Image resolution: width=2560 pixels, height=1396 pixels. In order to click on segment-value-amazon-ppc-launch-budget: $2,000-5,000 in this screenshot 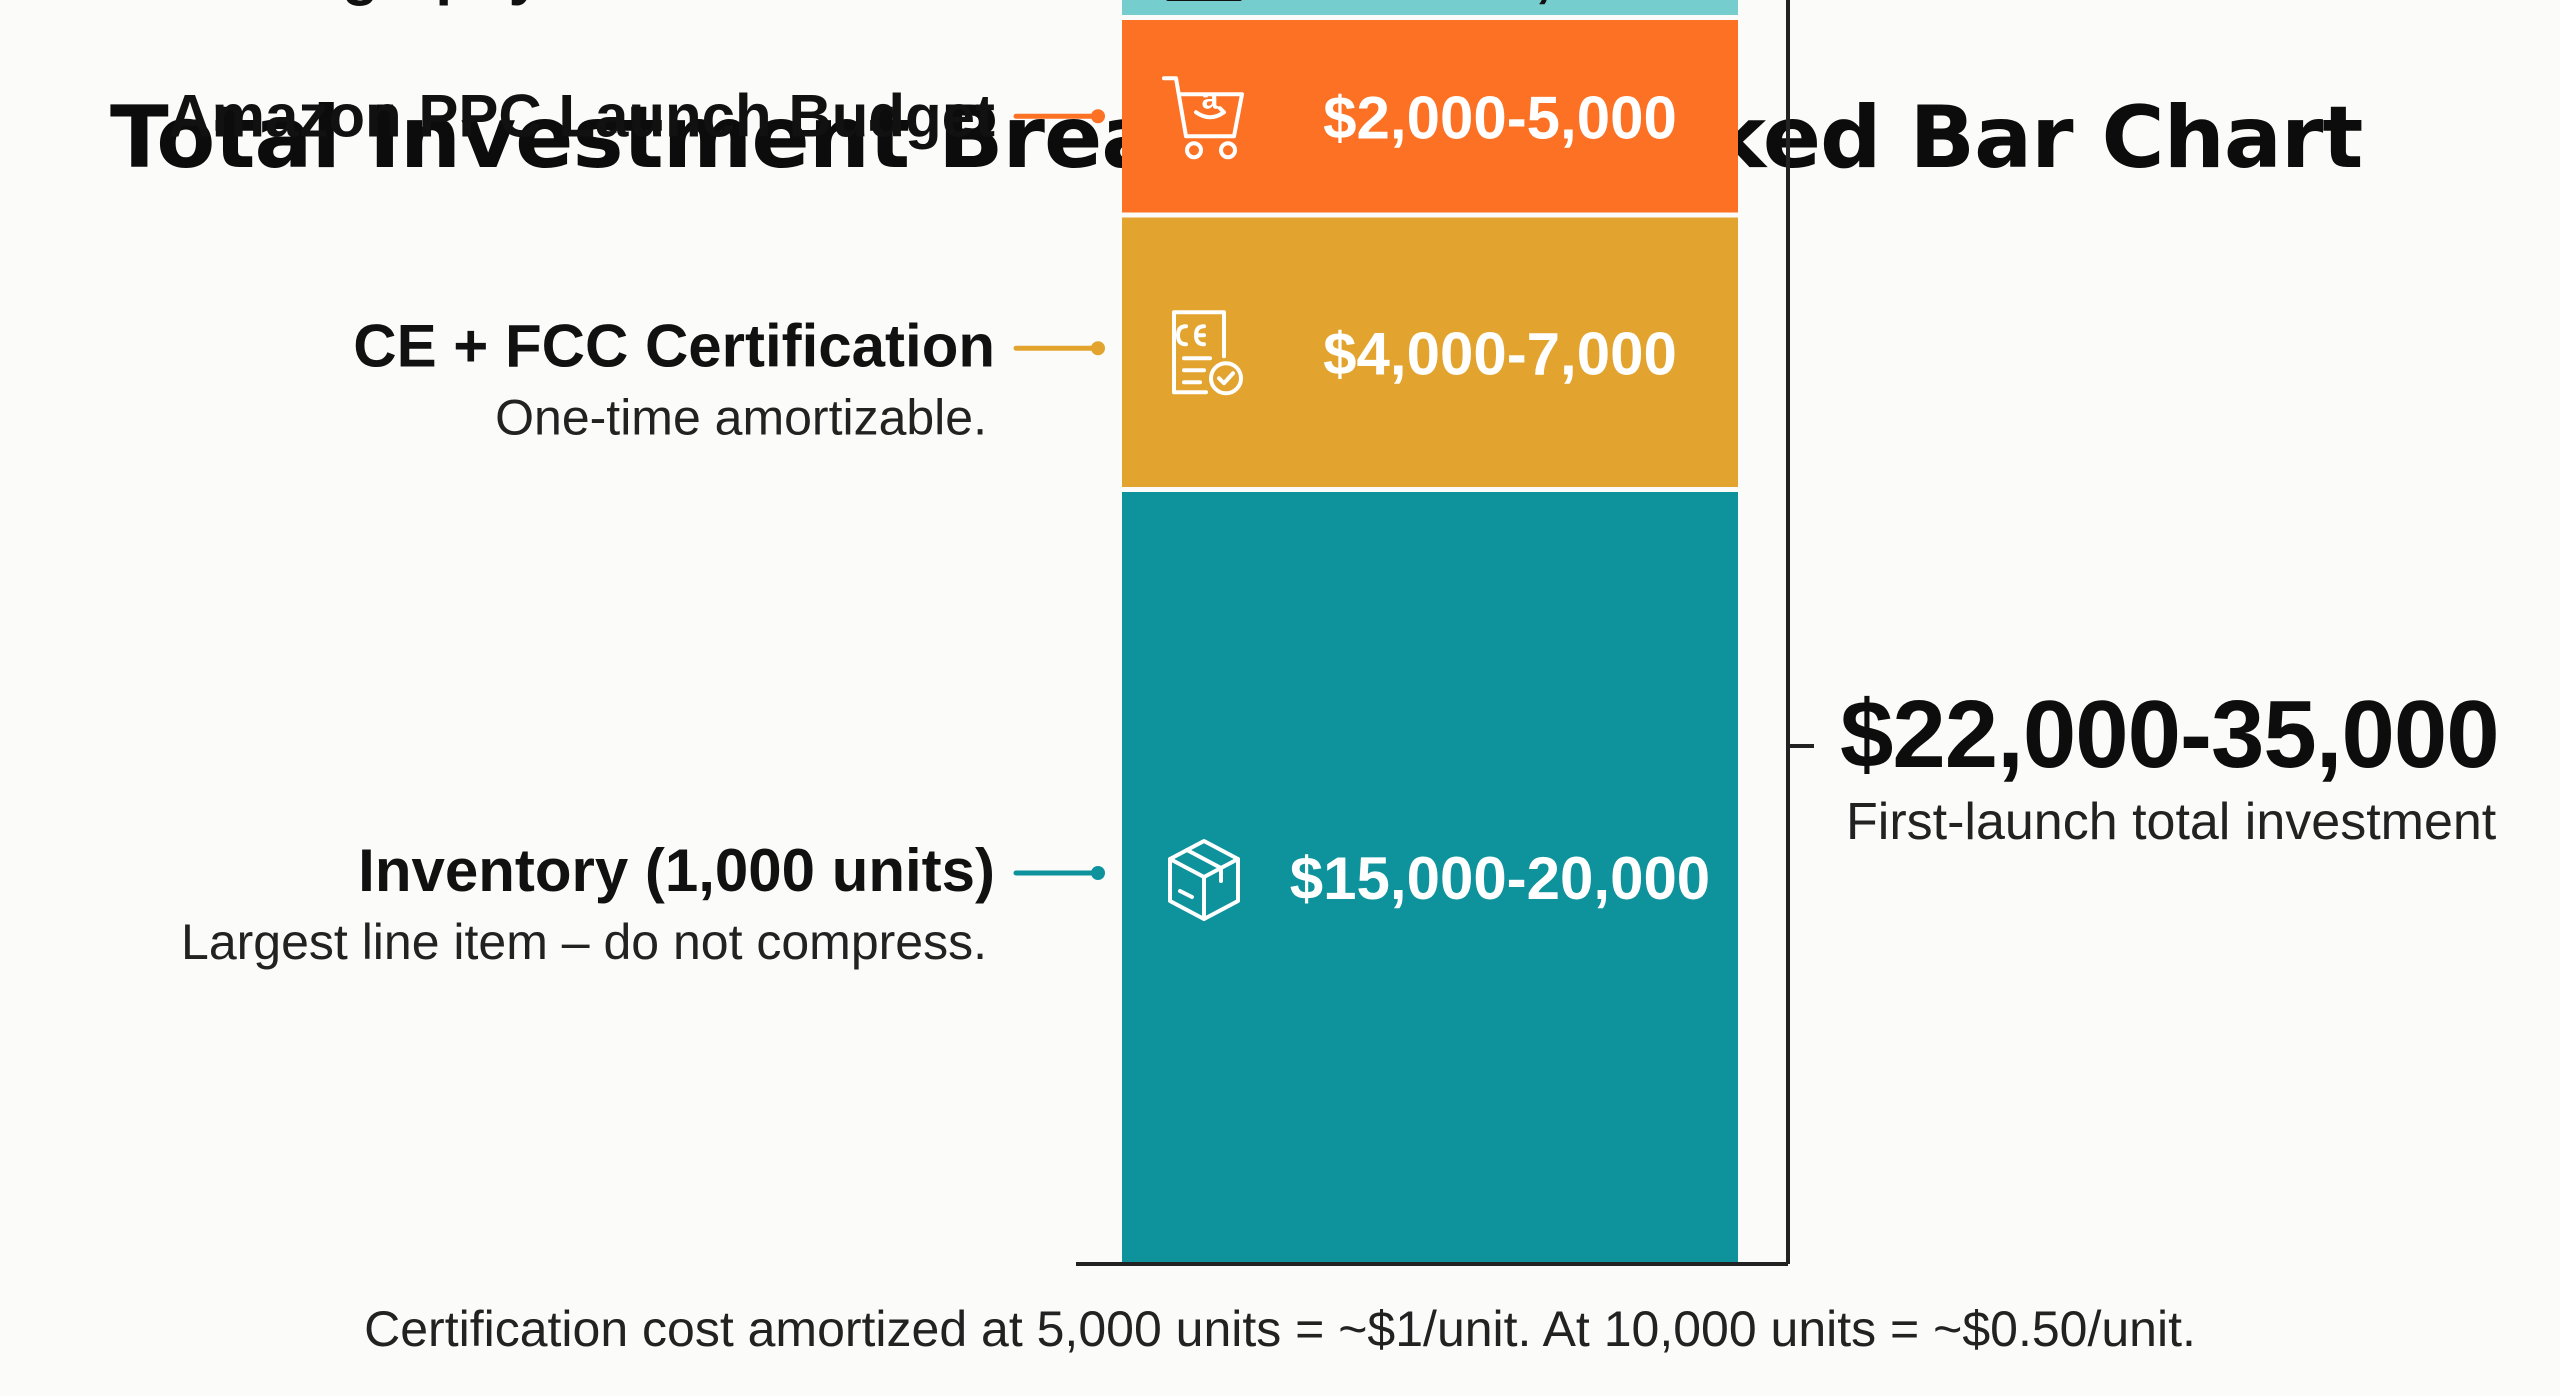, I will do `click(1500, 117)`.